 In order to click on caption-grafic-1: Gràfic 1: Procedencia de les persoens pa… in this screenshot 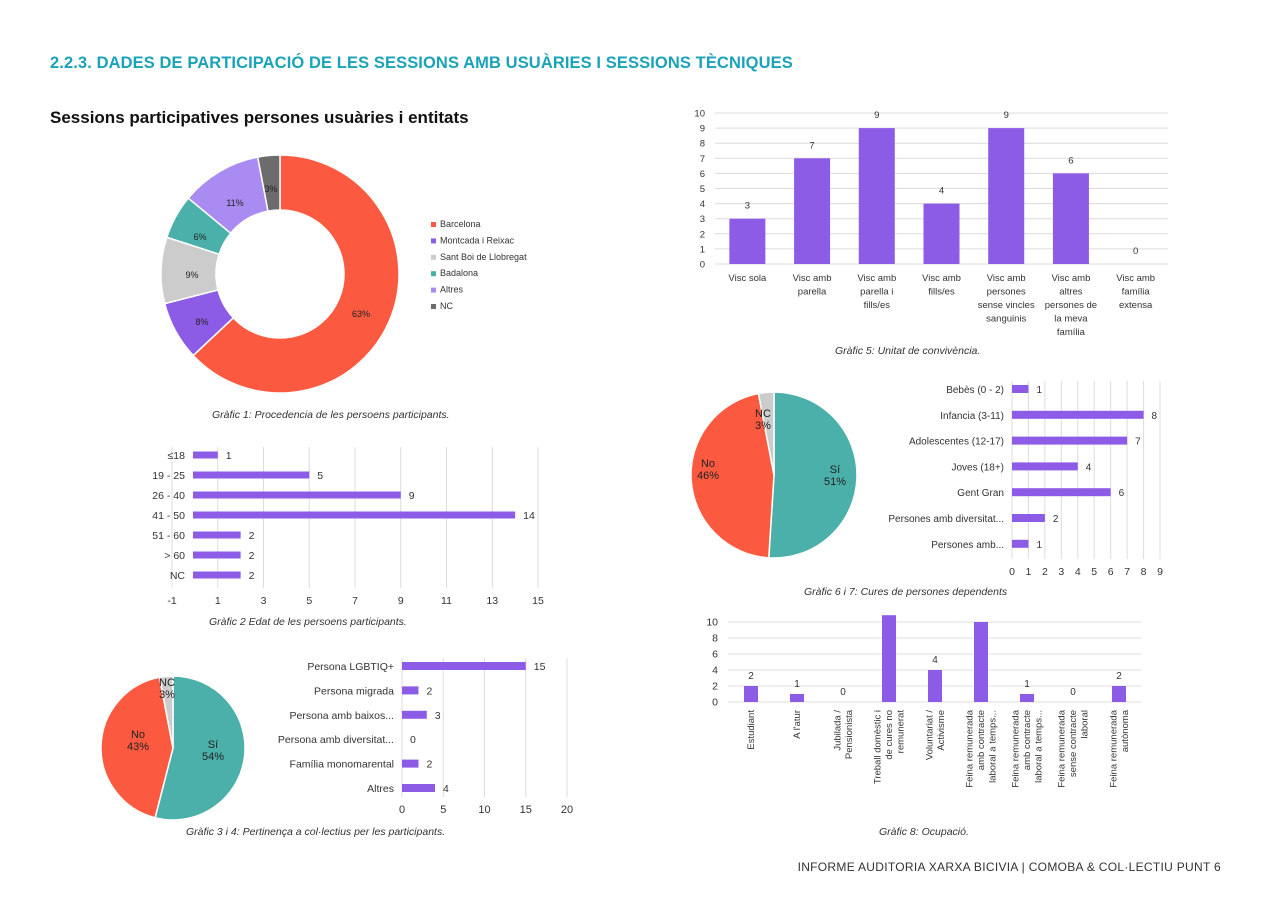, I will do `click(331, 415)`.